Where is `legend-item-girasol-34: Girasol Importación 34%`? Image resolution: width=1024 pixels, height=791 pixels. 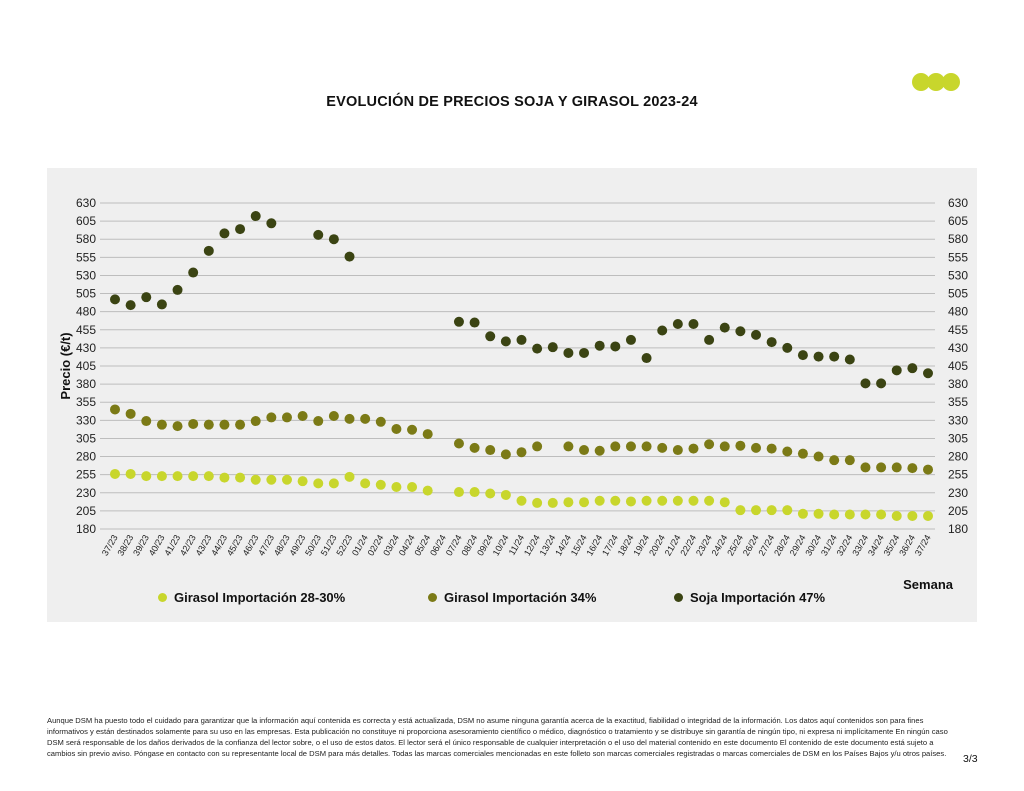 legend-item-girasol-34: Girasol Importación 34% is located at coordinates (512, 597).